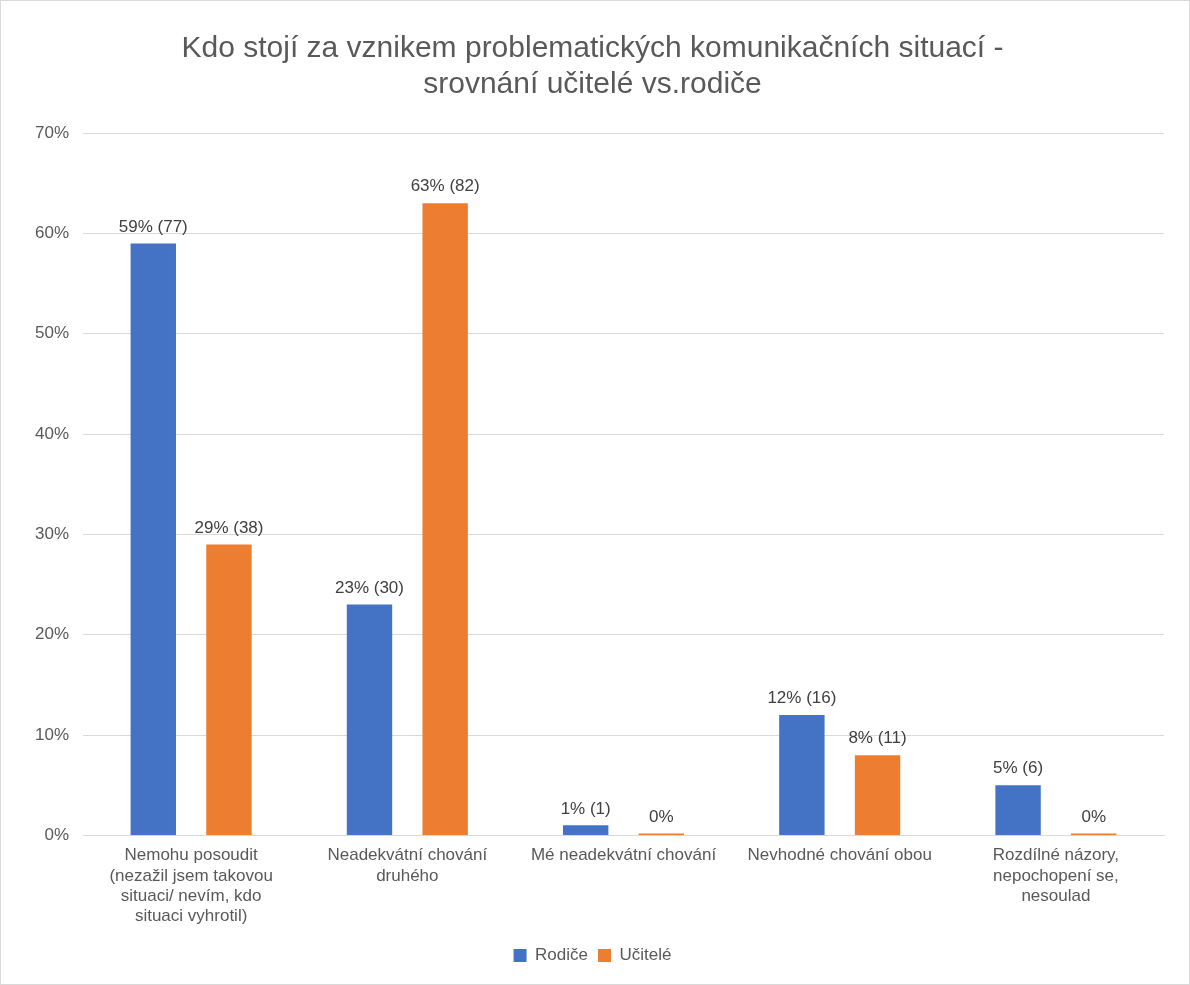 This screenshot has height=985, width=1190. I want to click on x-tick-label: Neadekvátní chování druhého, so click(407, 865).